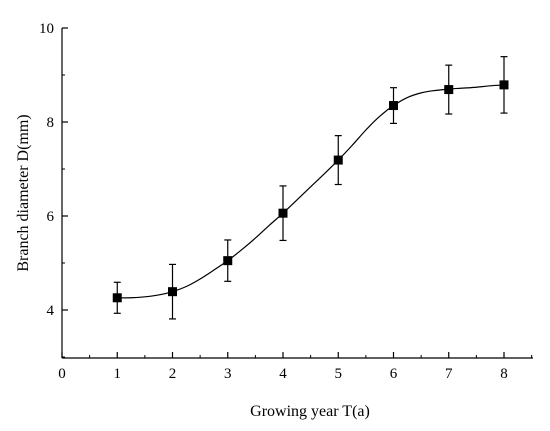 This screenshot has height=431, width=550. Describe the element at coordinates (23, 192) in the screenshot. I see `y-axis-title: Branch diameter D(mm)` at that location.